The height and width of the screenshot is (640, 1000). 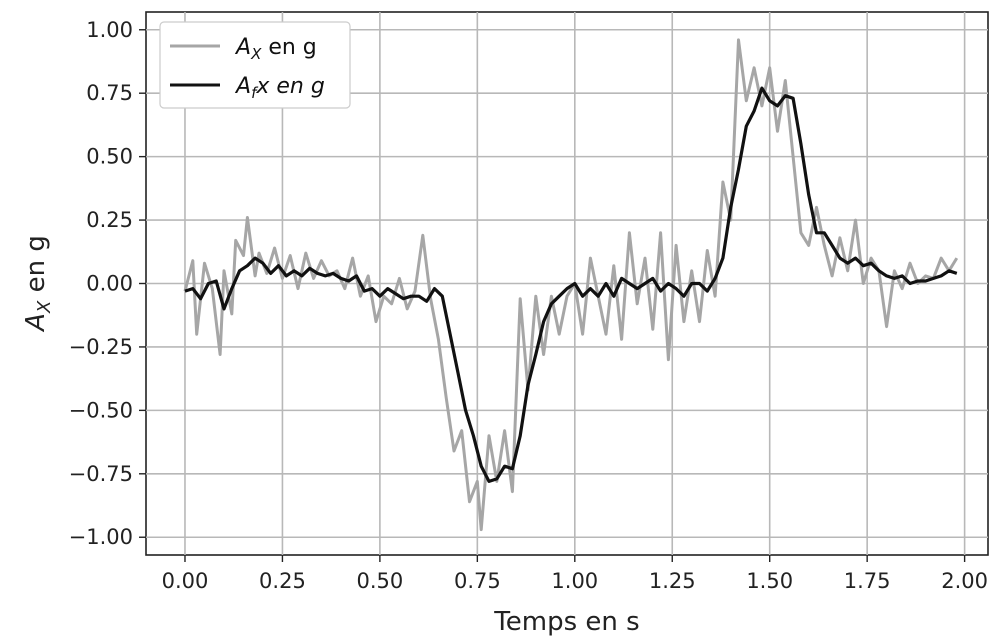 I want to click on legend-label-series-1-rest: en g, so click(x=288, y=47).